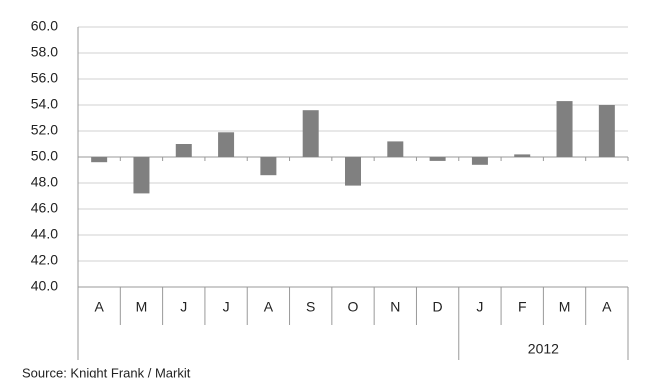 This screenshot has height=378, width=647. What do you see at coordinates (44, 156) in the screenshot?
I see `y-tick-label: 50.0` at bounding box center [44, 156].